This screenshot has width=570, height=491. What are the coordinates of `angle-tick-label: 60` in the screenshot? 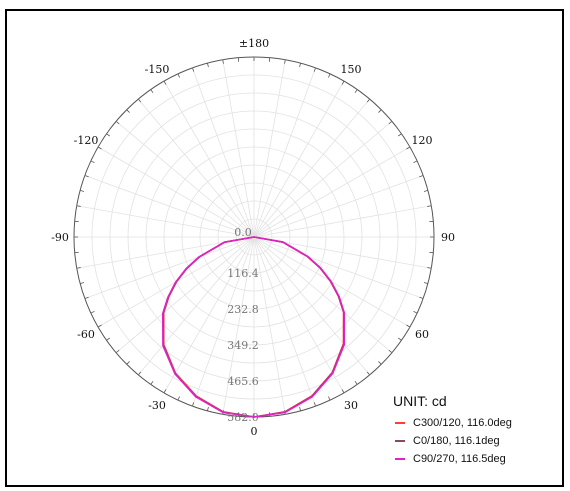 It's located at (422, 334).